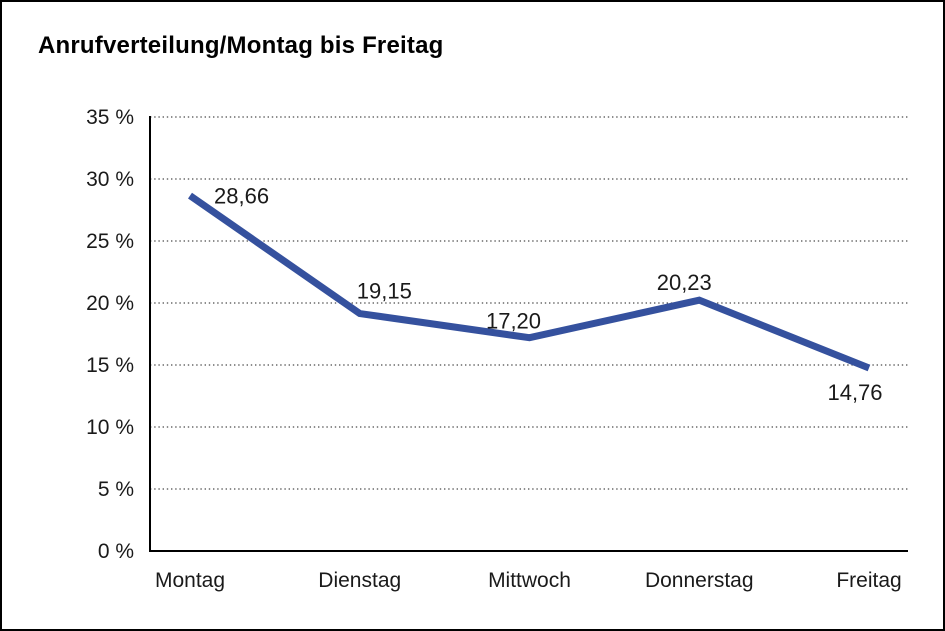 The height and width of the screenshot is (631, 945). I want to click on y-tick-label: 5 %, so click(116, 489).